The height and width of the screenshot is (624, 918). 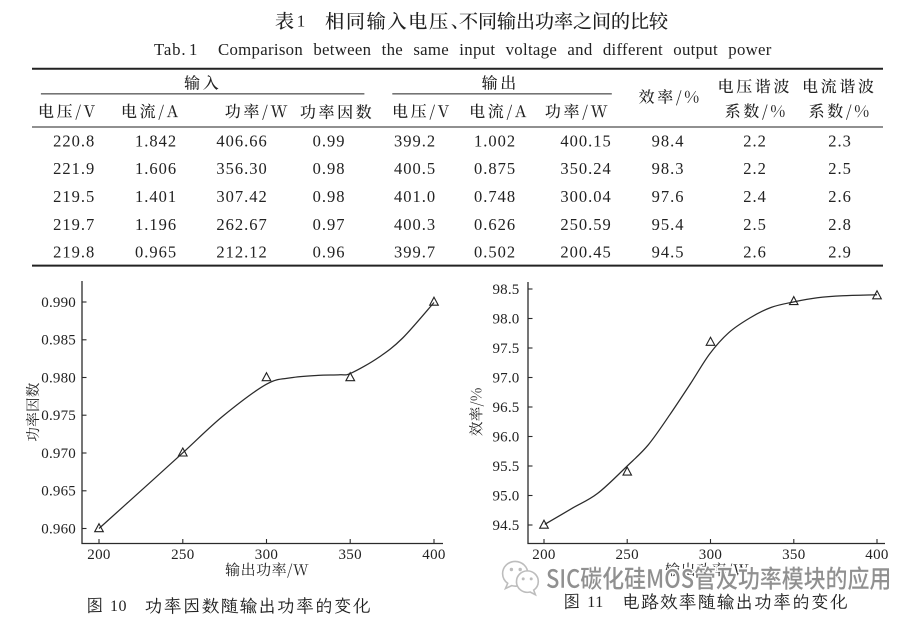 What do you see at coordinates (415, 252) in the screenshot?
I see `svg-text: 399.7` at bounding box center [415, 252].